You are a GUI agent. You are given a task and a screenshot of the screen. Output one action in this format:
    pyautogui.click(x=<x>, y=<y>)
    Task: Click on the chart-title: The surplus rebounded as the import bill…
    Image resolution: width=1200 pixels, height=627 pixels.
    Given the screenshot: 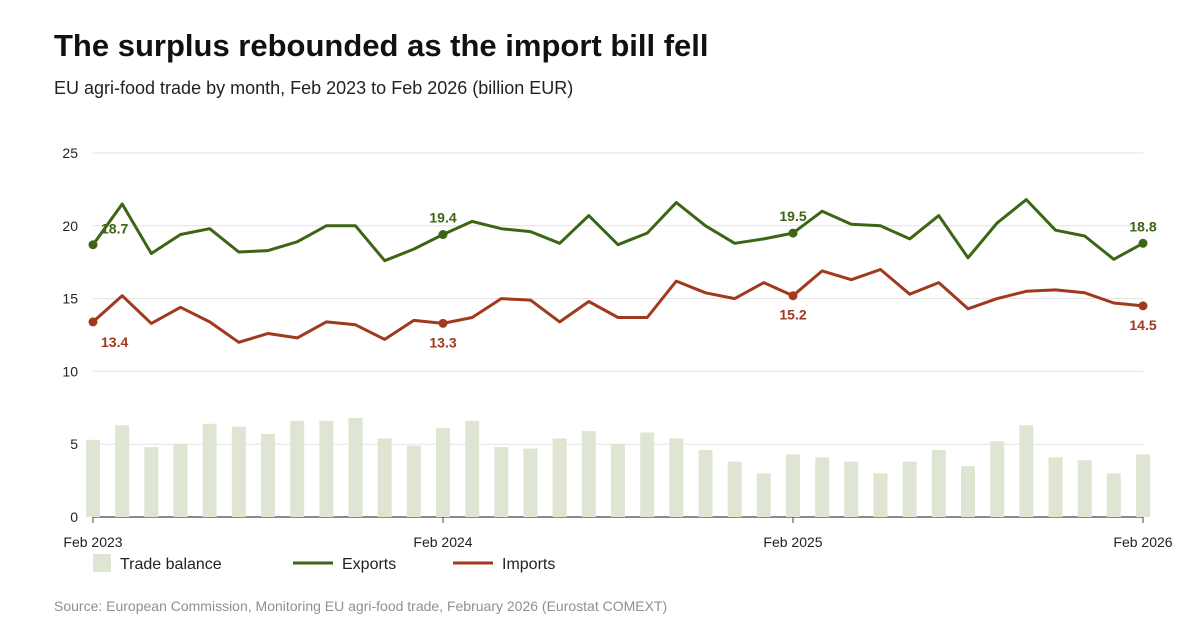 What is the action you would take?
    pyautogui.click(x=381, y=45)
    